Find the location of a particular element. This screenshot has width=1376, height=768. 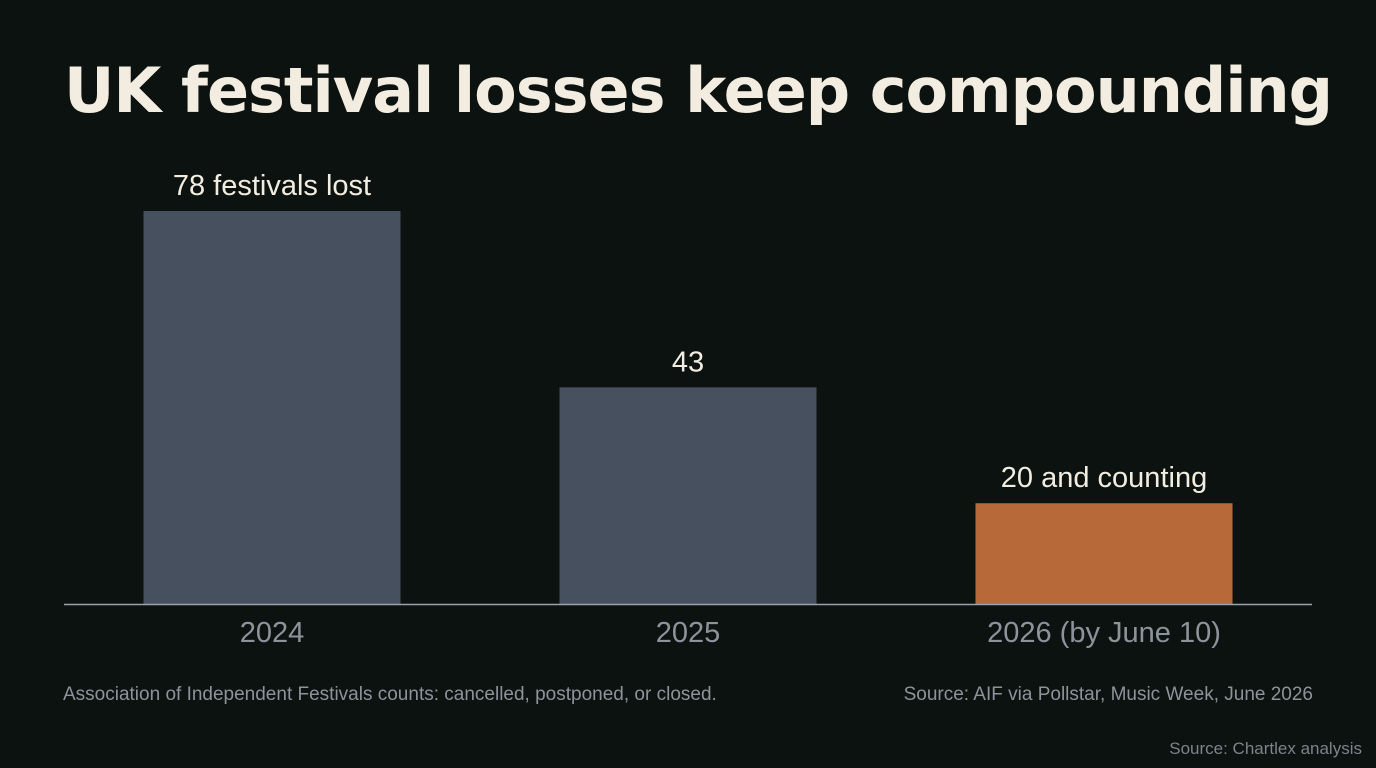

x-tick-label: 2025 is located at coordinates (688, 633).